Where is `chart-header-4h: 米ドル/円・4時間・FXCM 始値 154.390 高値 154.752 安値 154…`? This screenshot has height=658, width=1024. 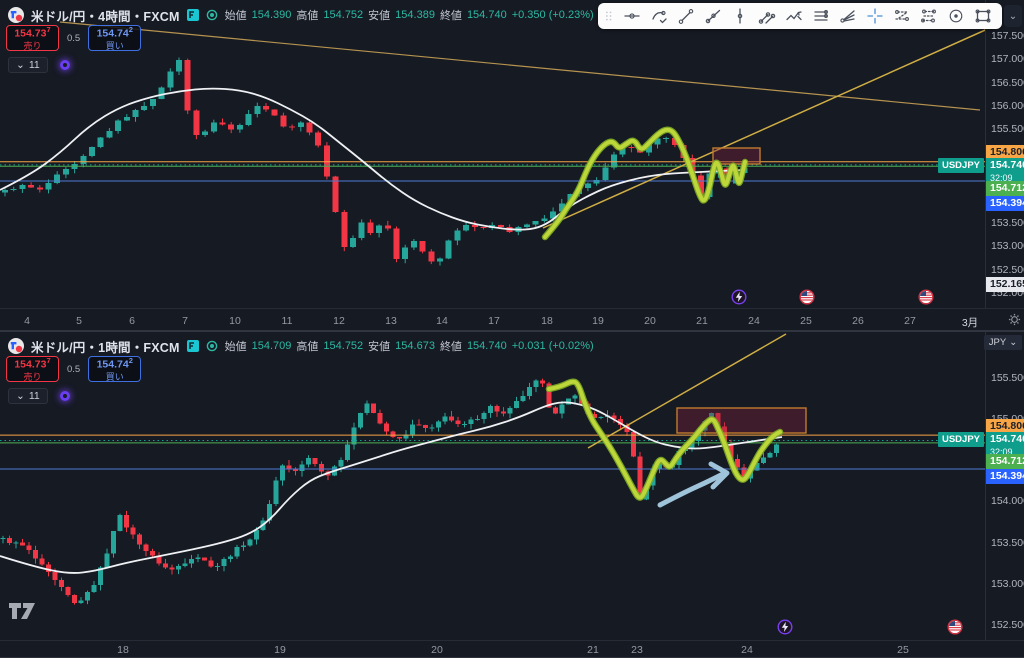 chart-header-4h: 米ドル/円・4時間・FXCM 始値 154.390 高値 154.752 安値 154… is located at coordinates (301, 15).